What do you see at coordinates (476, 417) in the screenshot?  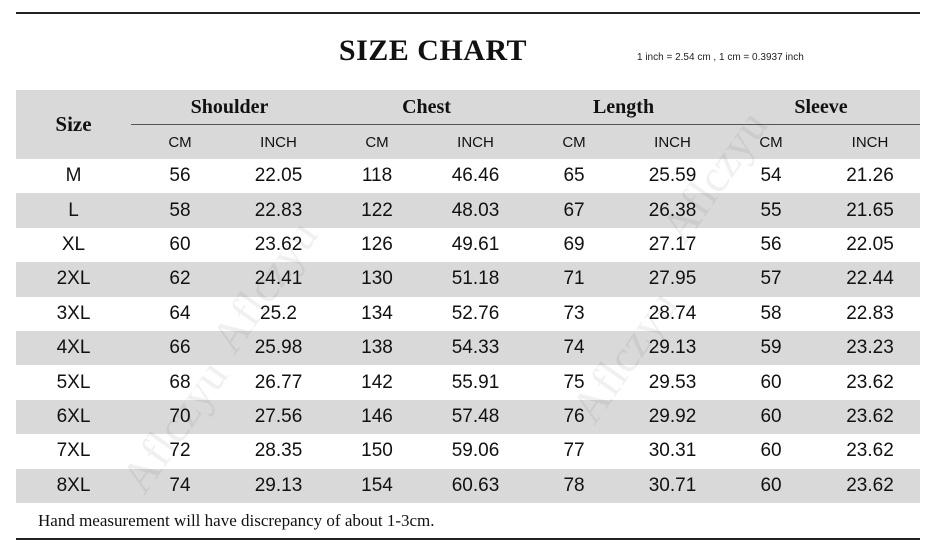 I see `measurement-cell: 57.48` at bounding box center [476, 417].